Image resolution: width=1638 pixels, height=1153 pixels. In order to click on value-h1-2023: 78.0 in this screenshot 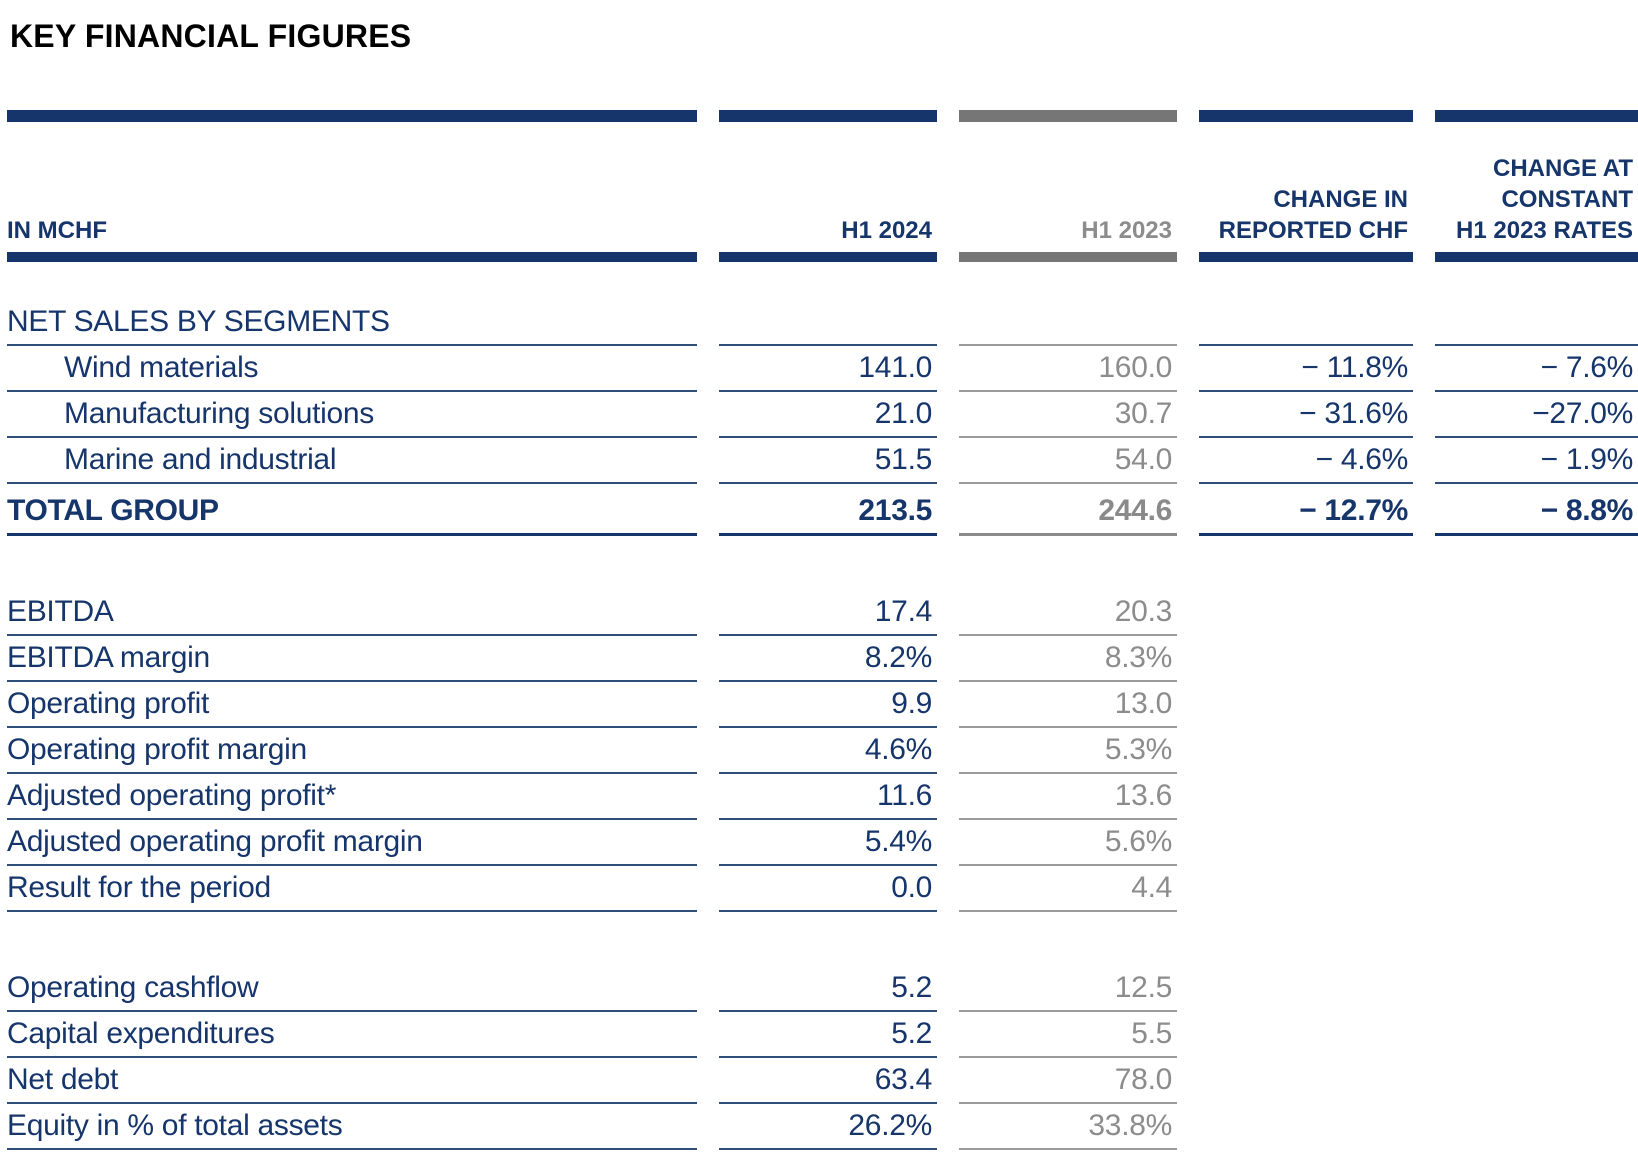, I will do `click(1068, 1081)`.